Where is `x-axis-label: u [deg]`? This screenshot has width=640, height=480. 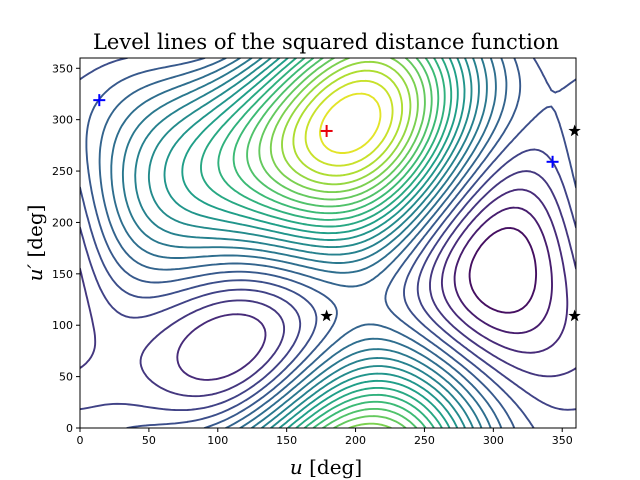
x-axis-label: u [deg] is located at coordinates (326, 467).